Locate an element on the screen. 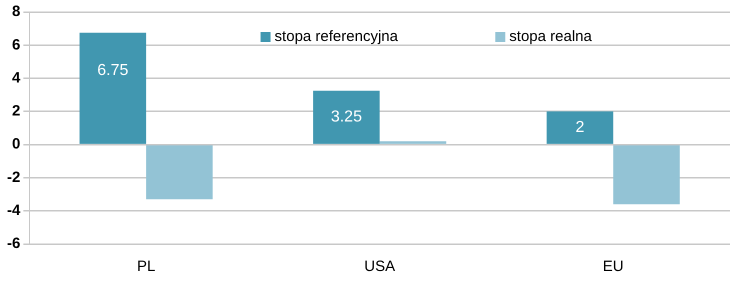  y-tick-label: 6 is located at coordinates (16, 45).